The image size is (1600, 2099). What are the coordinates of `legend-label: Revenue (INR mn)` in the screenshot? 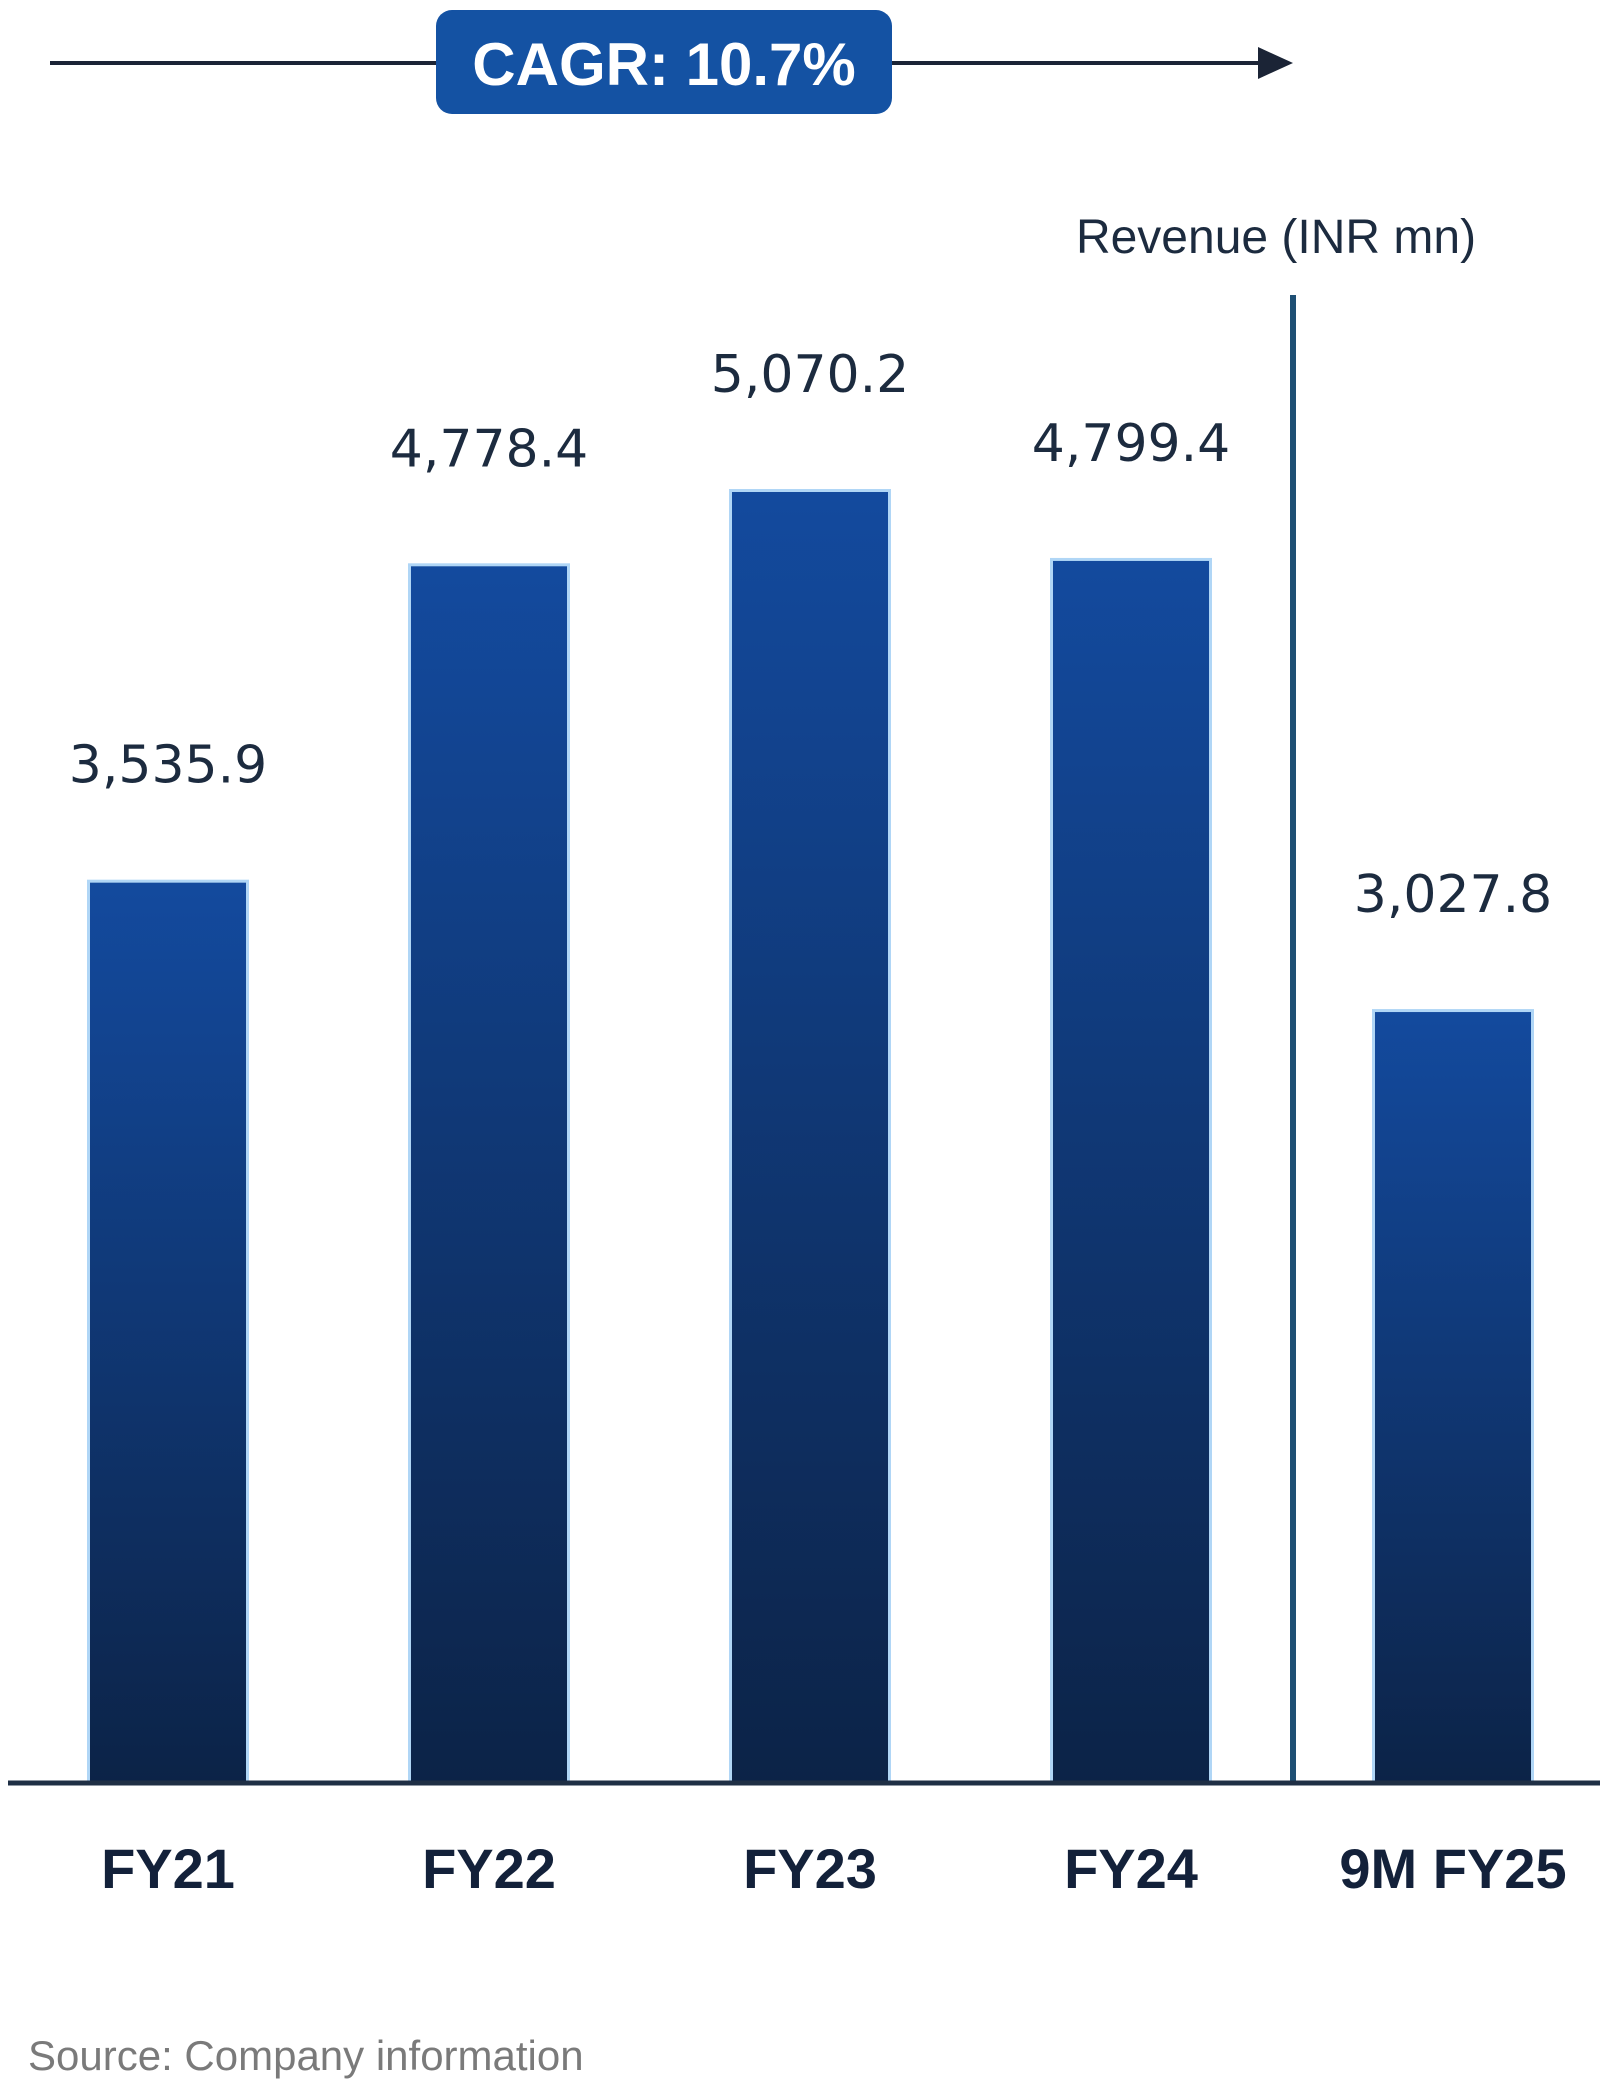 It's located at (1276, 237).